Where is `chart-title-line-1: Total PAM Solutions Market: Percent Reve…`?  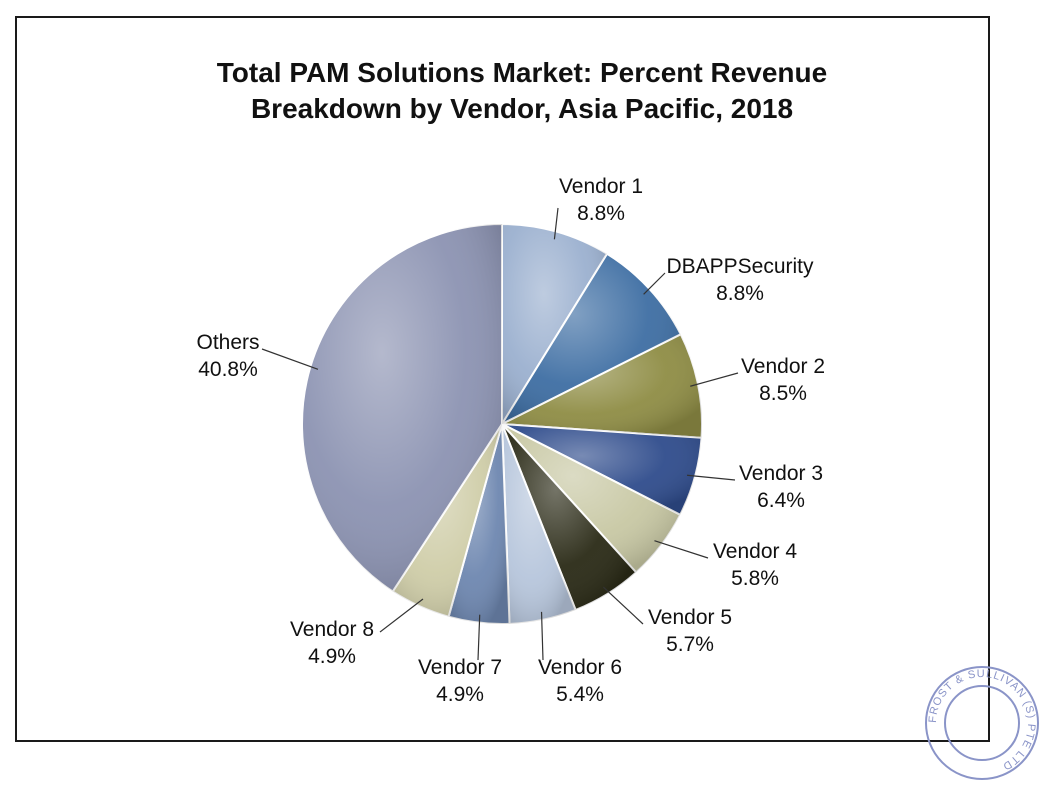 chart-title-line-1: Total PAM Solutions Market: Percent Reve… is located at coordinates (522, 72).